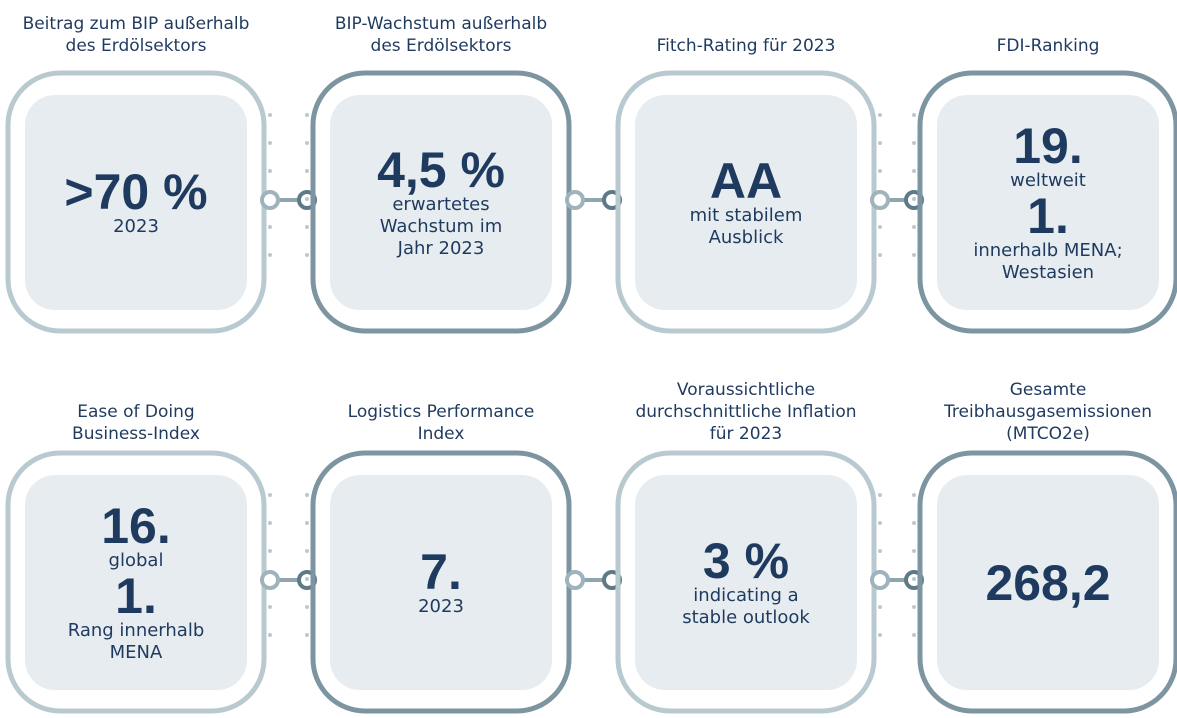 The height and width of the screenshot is (718, 1177). What do you see at coordinates (1048, 390) in the screenshot?
I see `caption-line: Gesamte` at bounding box center [1048, 390].